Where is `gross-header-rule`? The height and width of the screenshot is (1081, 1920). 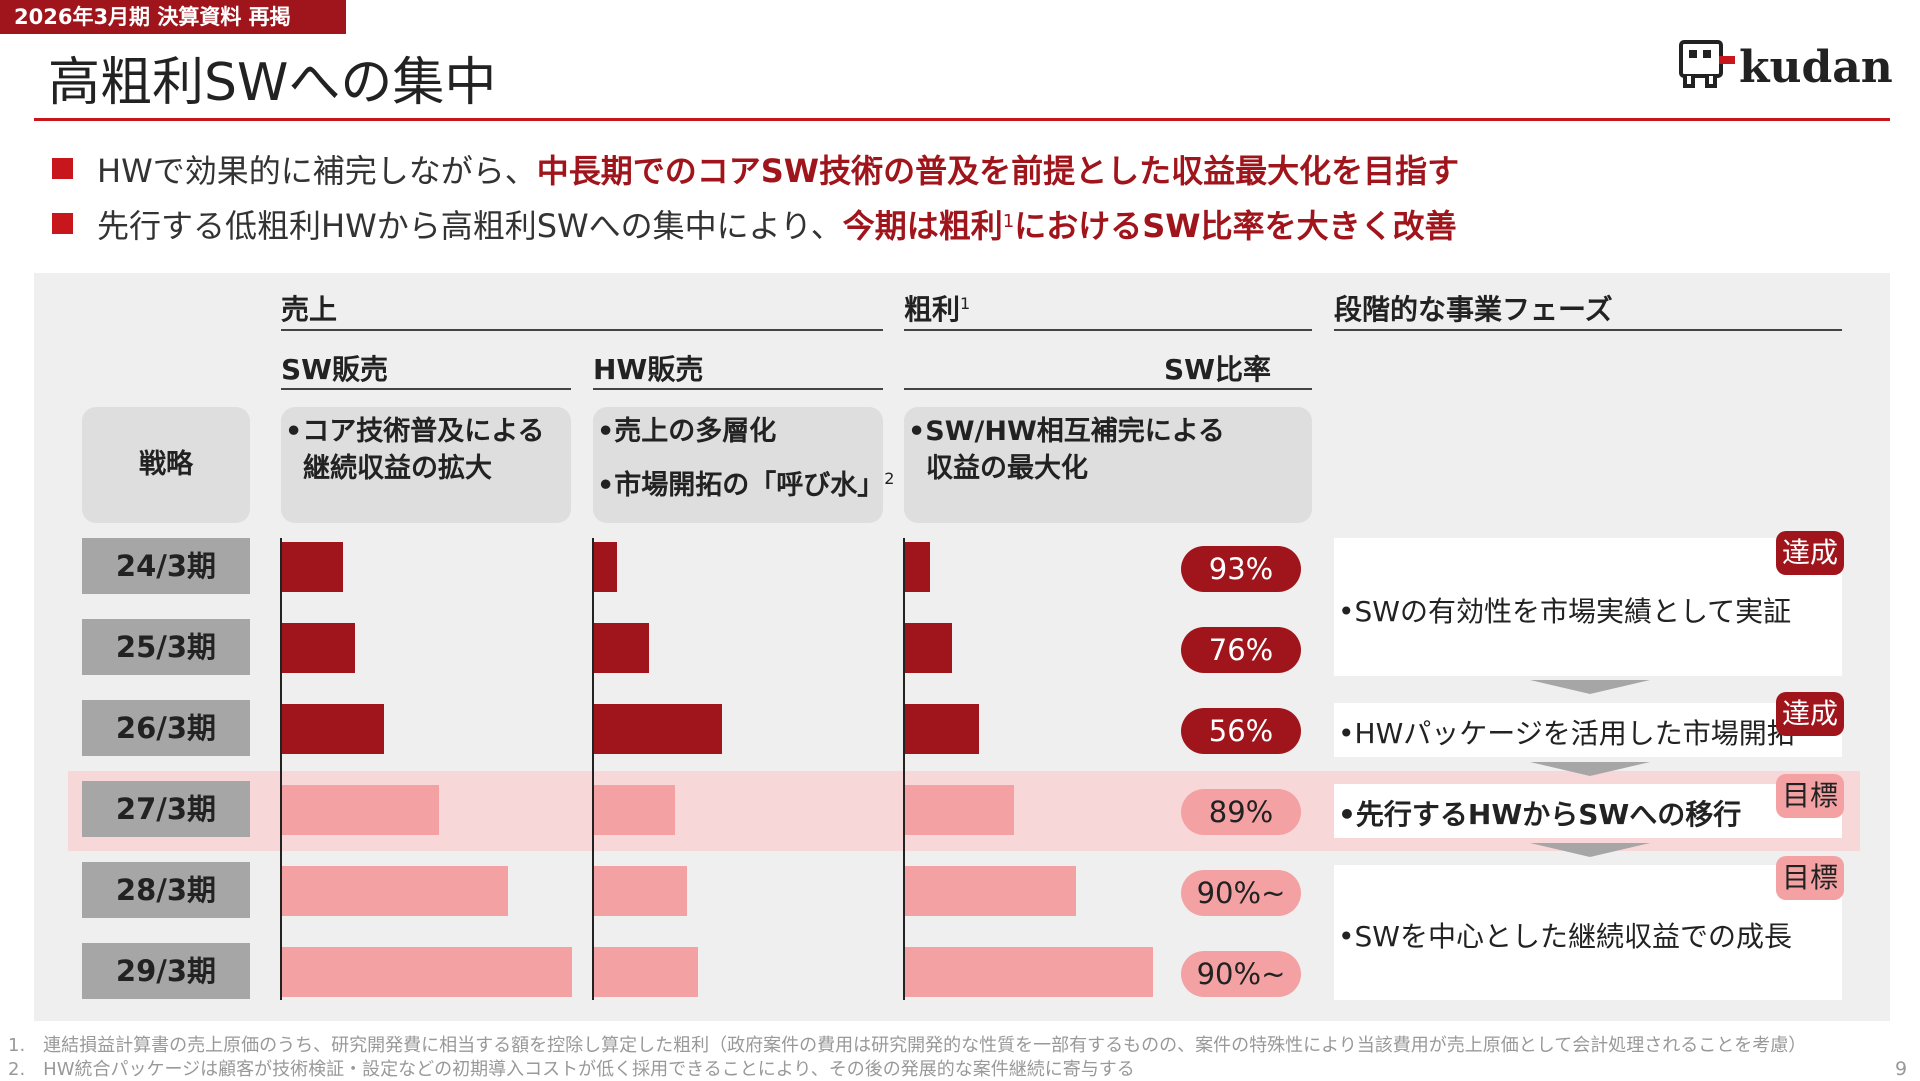 gross-header-rule is located at coordinates (1108, 330).